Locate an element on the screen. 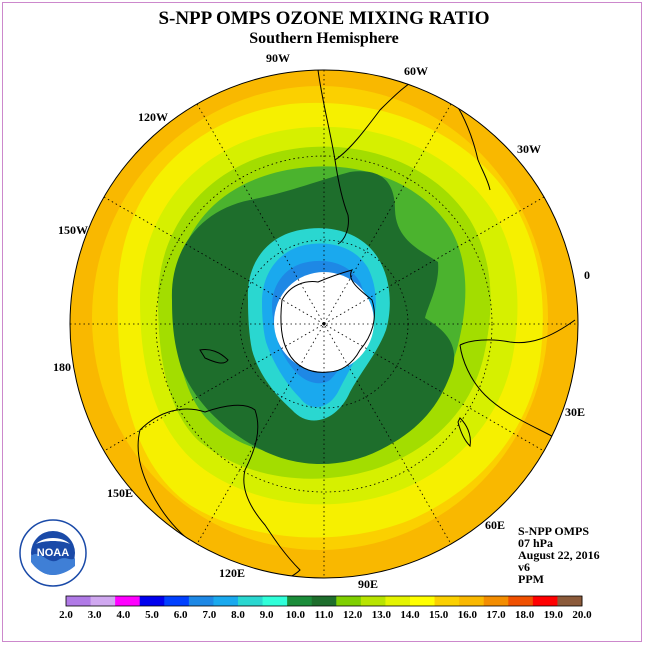  info-units: PPM is located at coordinates (531, 579).